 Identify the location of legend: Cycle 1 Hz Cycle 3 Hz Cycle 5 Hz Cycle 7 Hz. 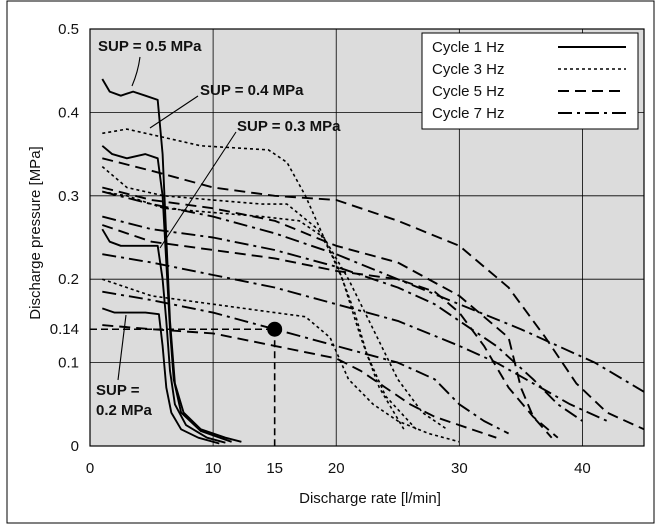
(530, 81).